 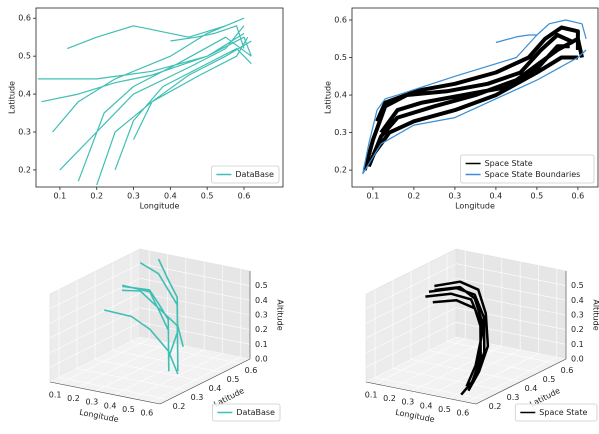 I want to click on legend-label: Space State Boundaries, so click(x=533, y=174).